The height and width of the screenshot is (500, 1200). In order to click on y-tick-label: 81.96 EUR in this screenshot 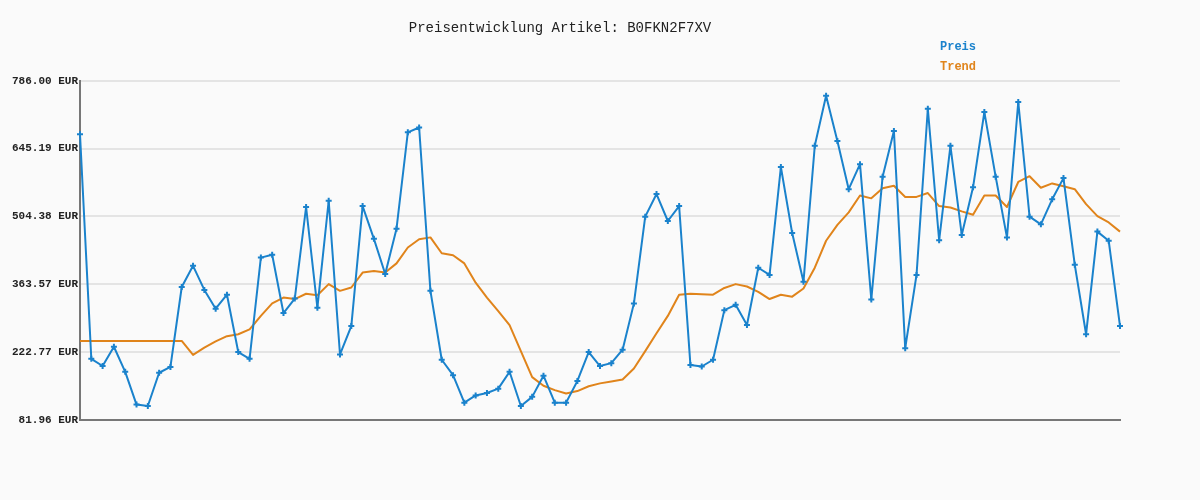, I will do `click(48, 419)`.